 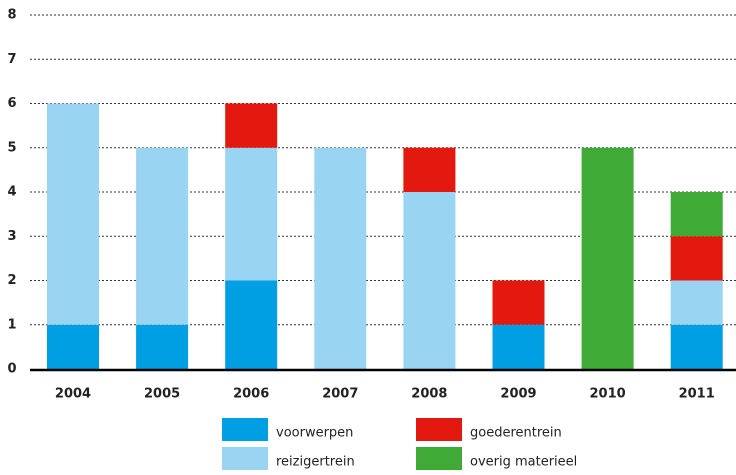 I want to click on legend-label: goederentrein, so click(x=516, y=433).